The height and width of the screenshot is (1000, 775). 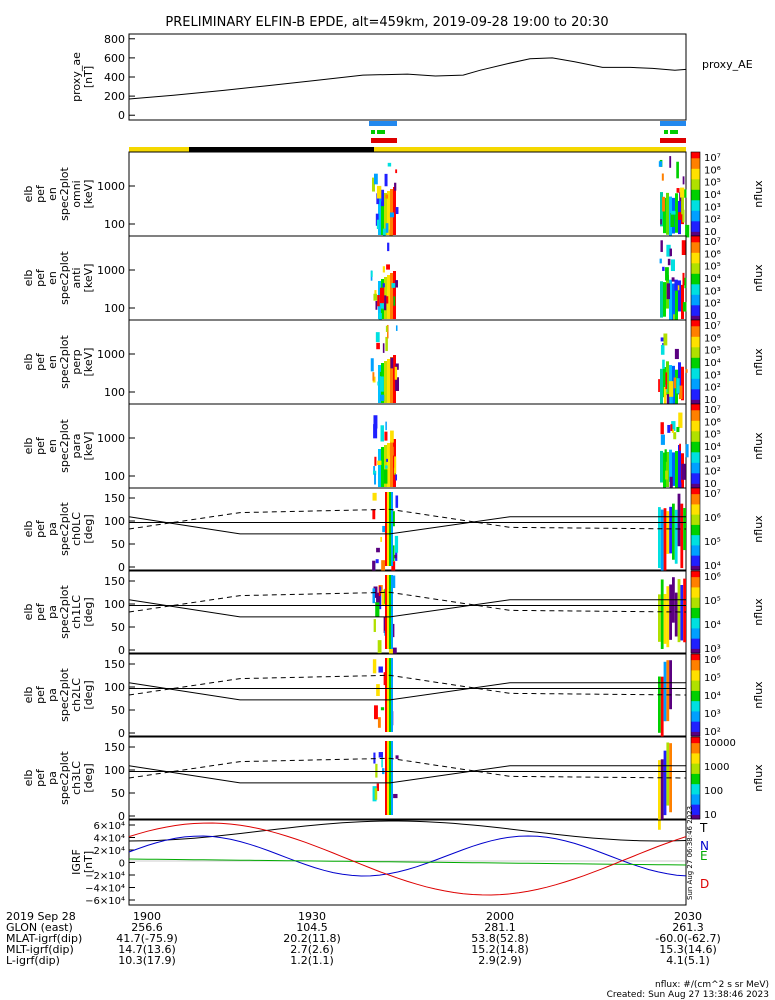 What do you see at coordinates (88, 77) in the screenshot?
I see `ae-ylabel: [nT]` at bounding box center [88, 77].